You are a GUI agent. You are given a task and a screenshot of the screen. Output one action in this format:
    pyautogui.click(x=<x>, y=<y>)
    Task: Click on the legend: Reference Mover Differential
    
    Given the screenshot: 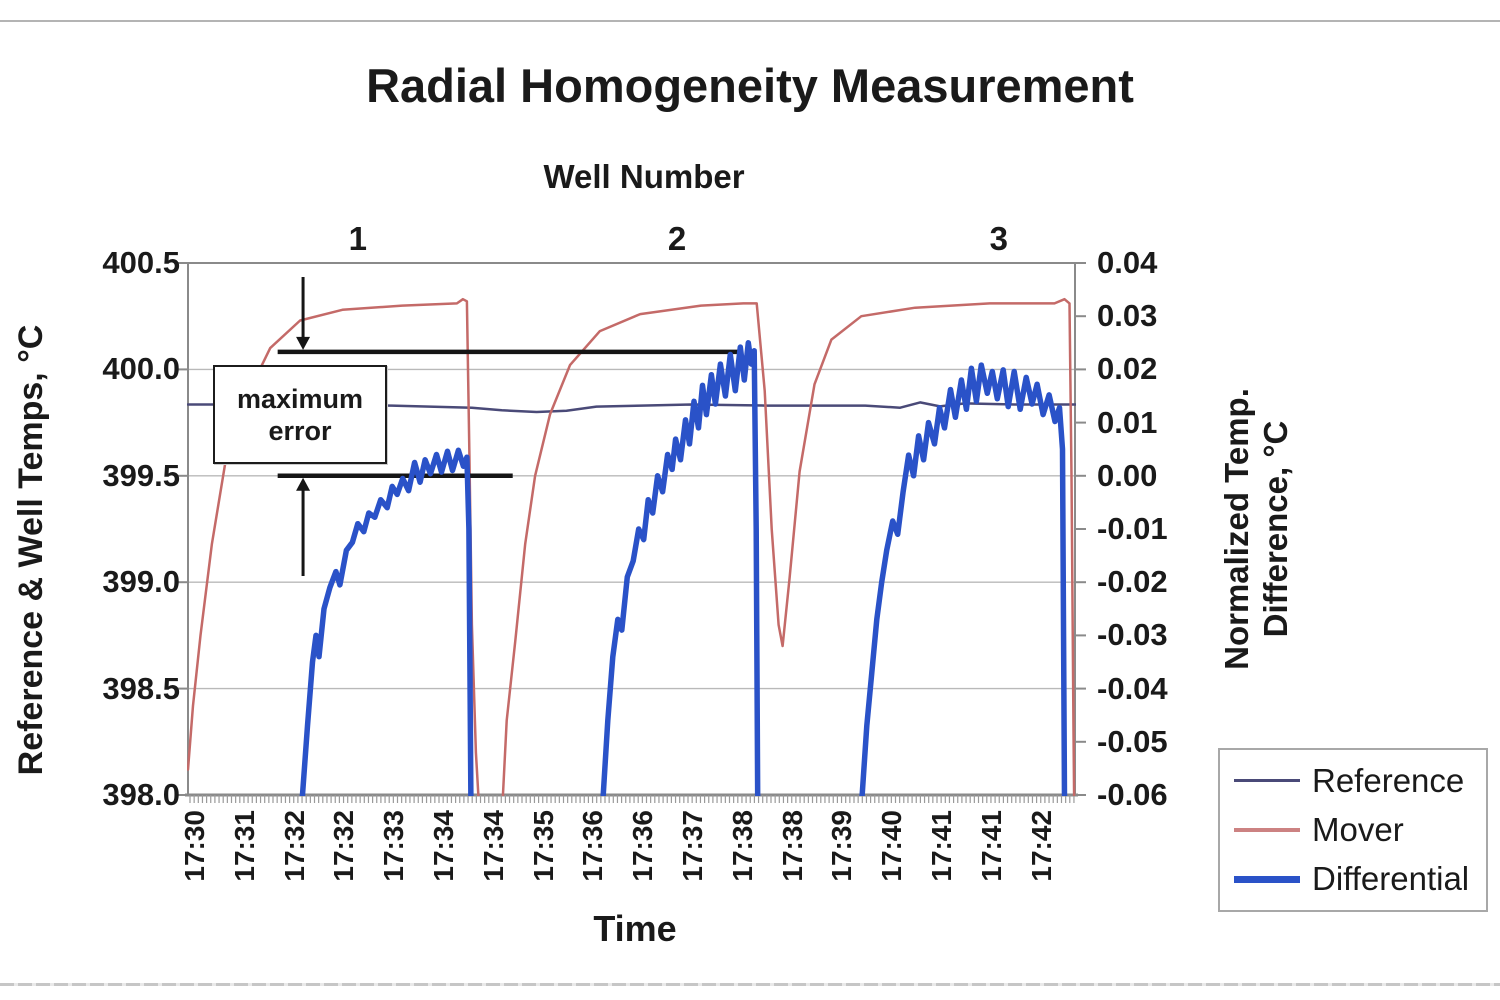 What is the action you would take?
    pyautogui.click(x=1353, y=830)
    